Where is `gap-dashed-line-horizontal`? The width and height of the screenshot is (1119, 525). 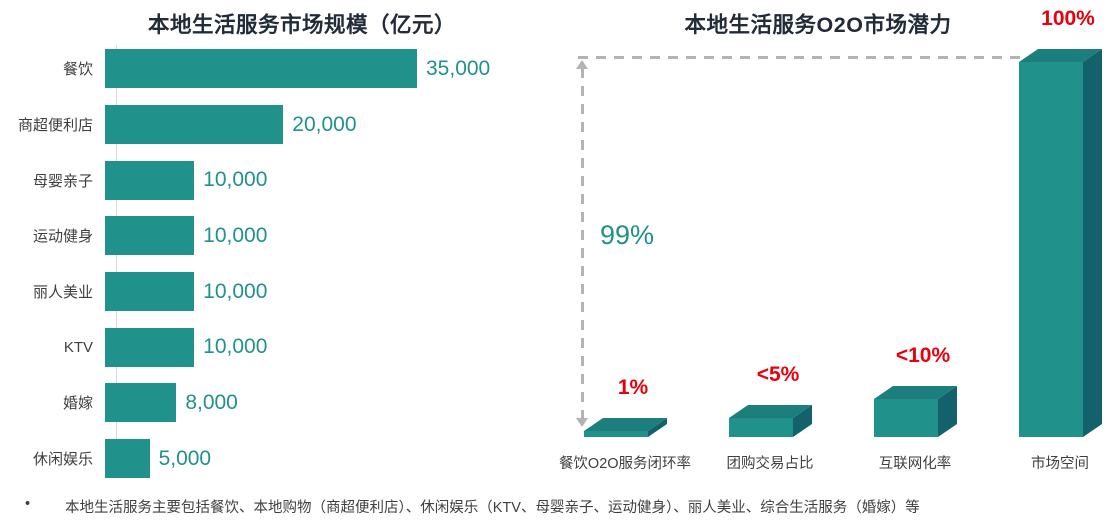
gap-dashed-line-horizontal is located at coordinates (804, 57).